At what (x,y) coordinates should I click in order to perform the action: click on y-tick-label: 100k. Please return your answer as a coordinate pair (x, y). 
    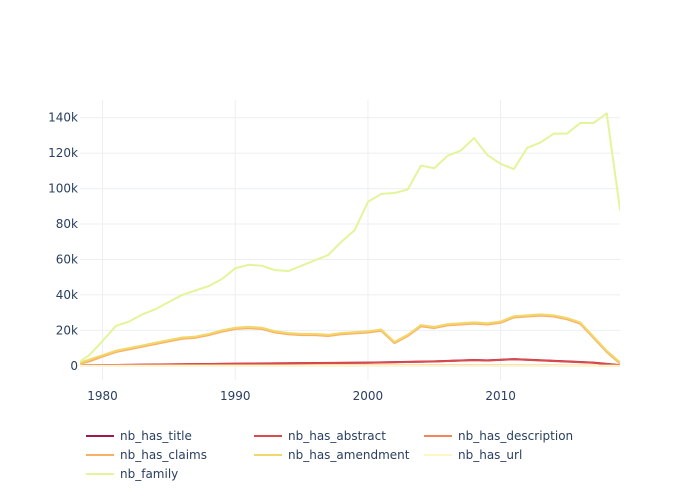
    Looking at the image, I should click on (63, 189).